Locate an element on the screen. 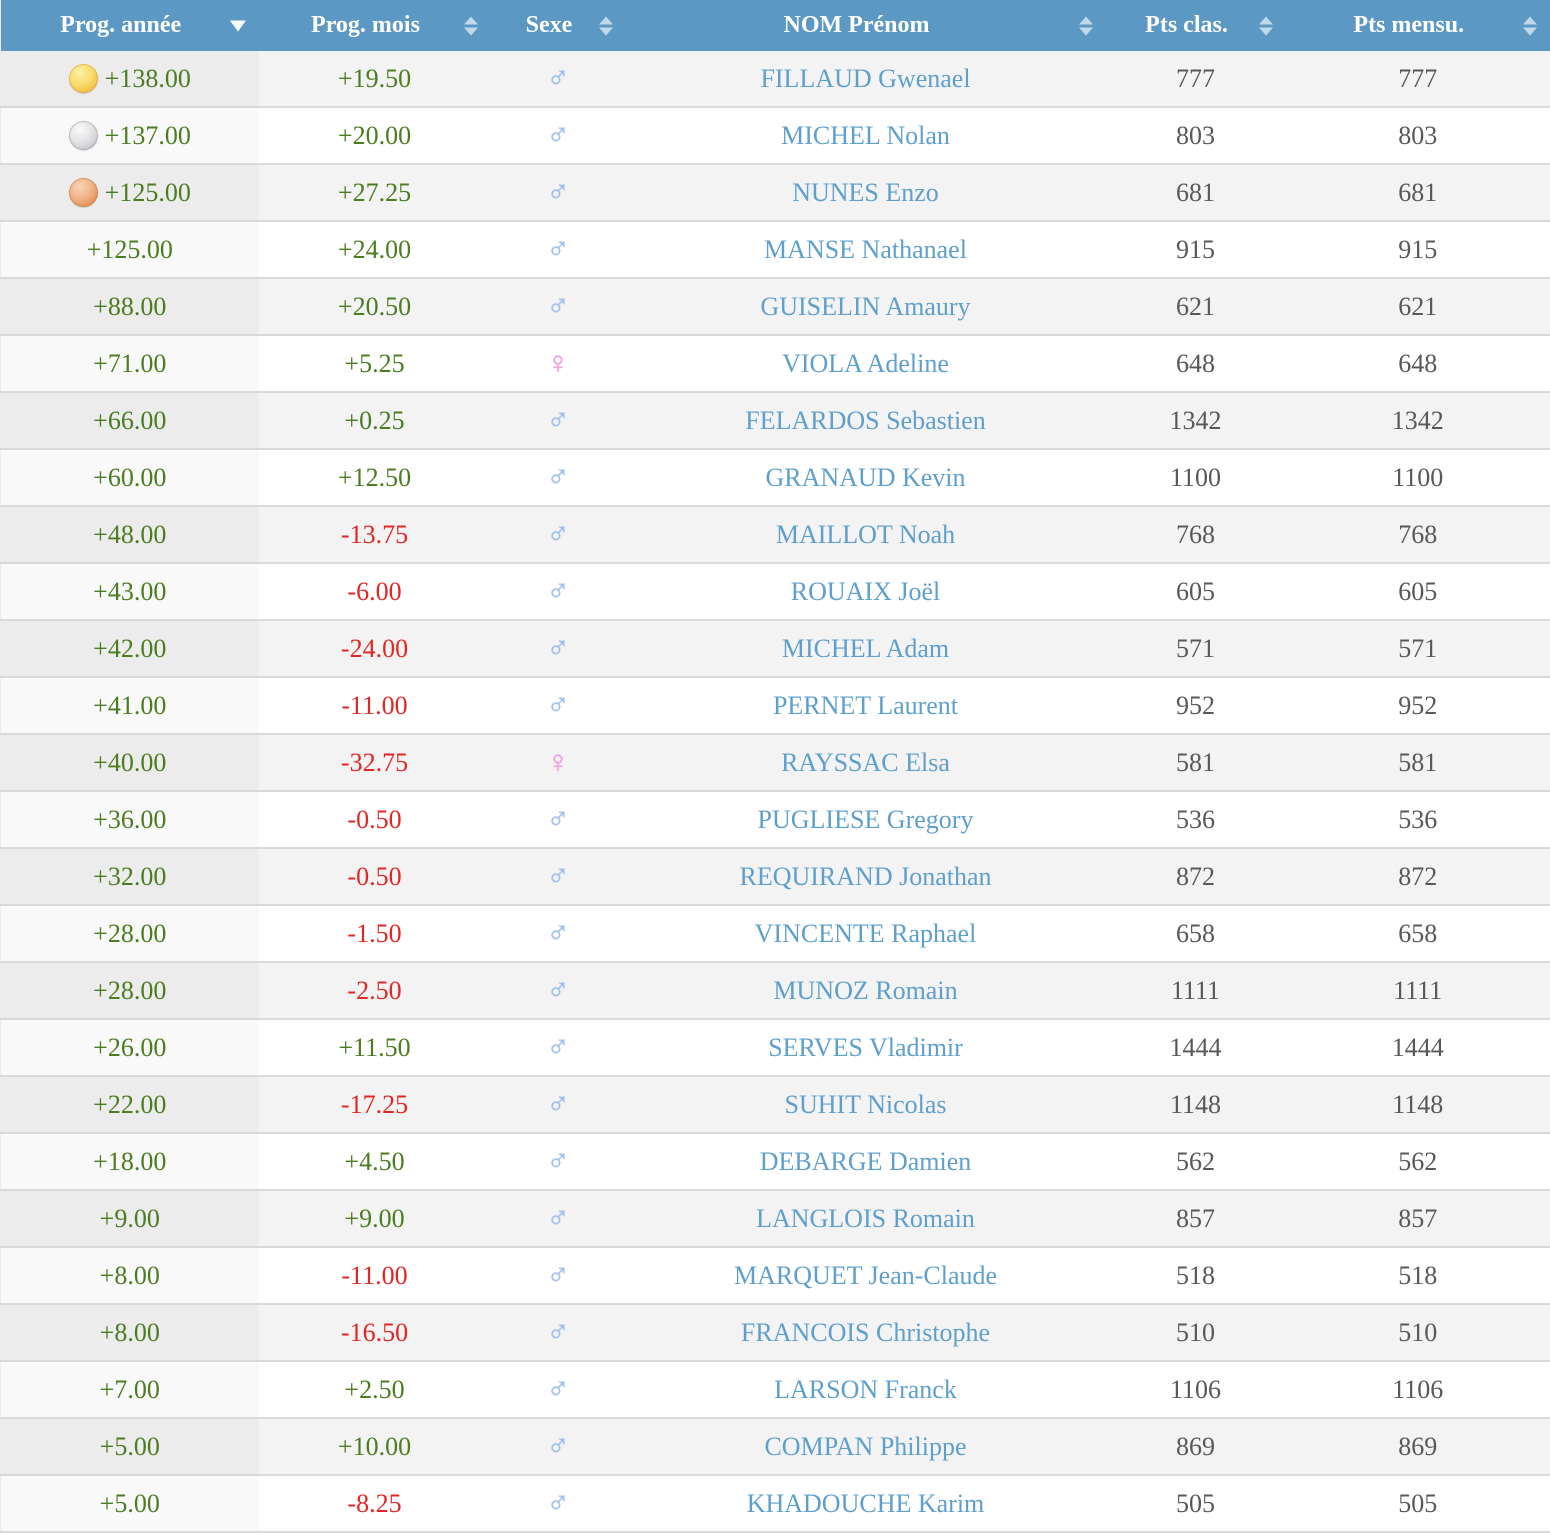 The height and width of the screenshot is (1533, 1550). prog-year-value: +88.00 is located at coordinates (129, 307).